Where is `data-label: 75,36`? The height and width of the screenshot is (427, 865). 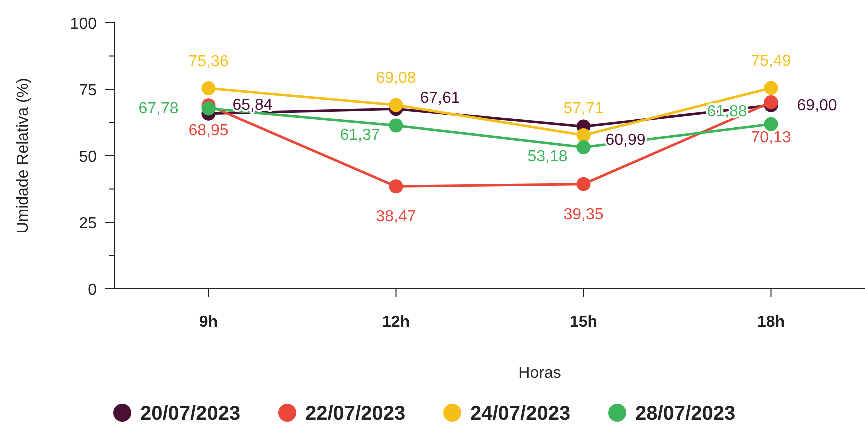 data-label: 75,36 is located at coordinates (208, 62).